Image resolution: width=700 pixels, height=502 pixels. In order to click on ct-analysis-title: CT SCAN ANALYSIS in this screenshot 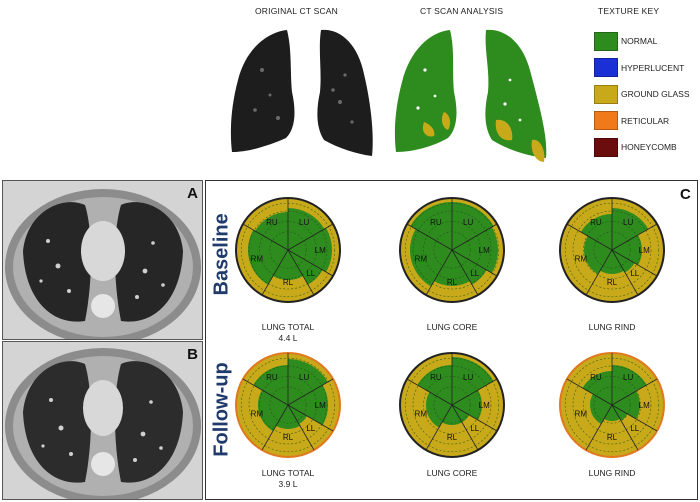, I will do `click(462, 11)`.